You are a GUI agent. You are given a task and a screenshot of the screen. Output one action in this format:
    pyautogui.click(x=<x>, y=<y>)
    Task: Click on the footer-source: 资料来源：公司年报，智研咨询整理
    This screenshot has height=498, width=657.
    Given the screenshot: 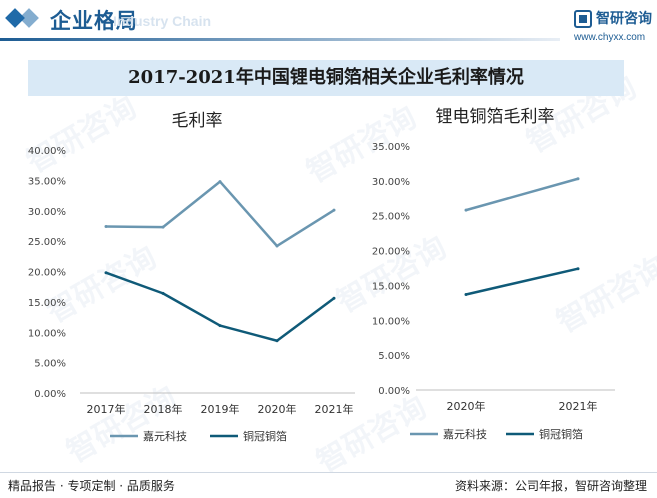 What is the action you would take?
    pyautogui.click(x=550, y=486)
    